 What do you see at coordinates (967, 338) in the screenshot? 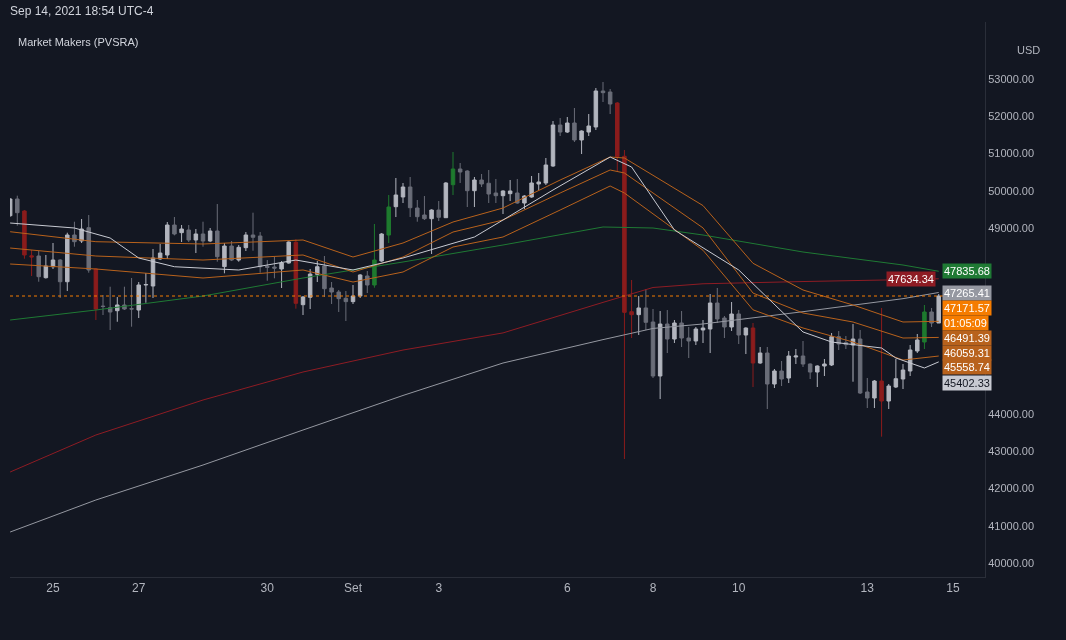
I see `data-label: 46491.39` at bounding box center [967, 338].